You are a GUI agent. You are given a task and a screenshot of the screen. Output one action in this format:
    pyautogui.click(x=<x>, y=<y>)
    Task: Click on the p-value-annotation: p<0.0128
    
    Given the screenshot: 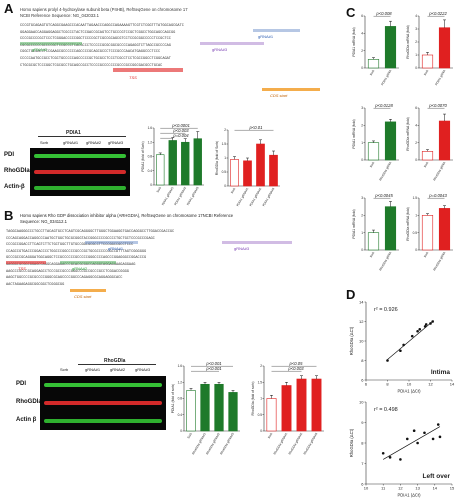 What is the action you would take?
    pyautogui.click(x=383, y=105)
    